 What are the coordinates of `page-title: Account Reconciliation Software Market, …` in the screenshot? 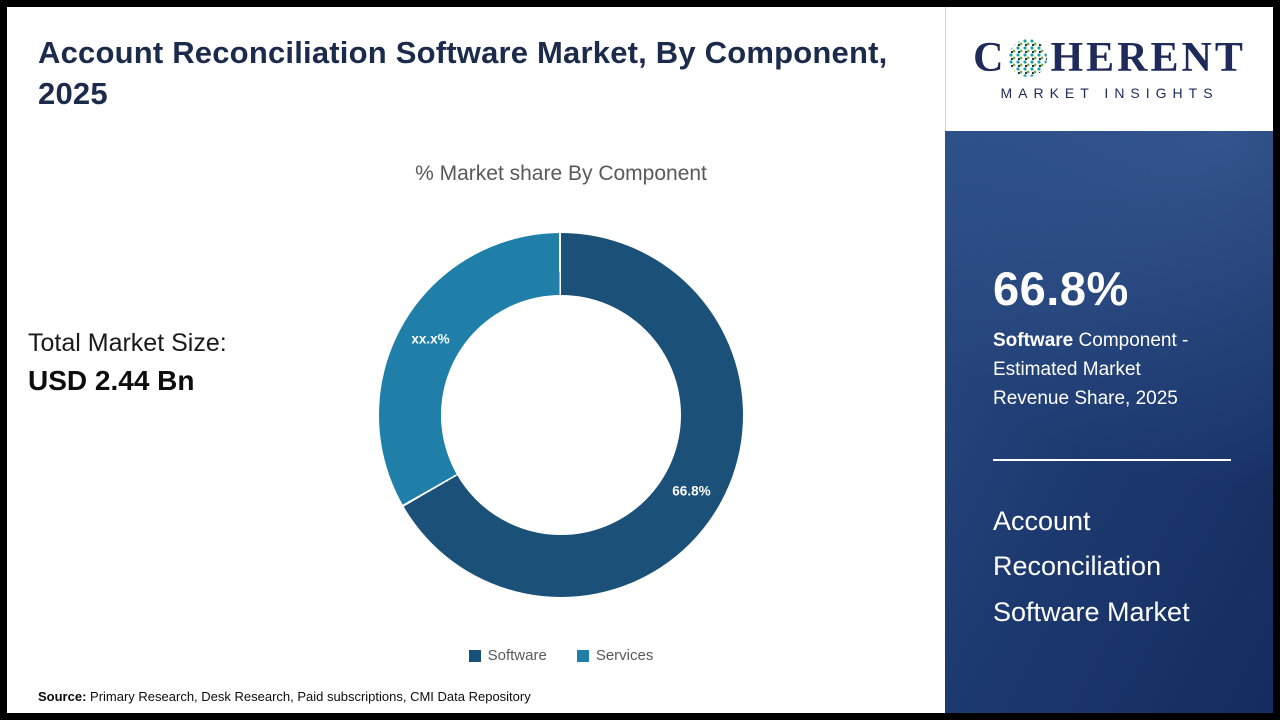 It's located at (463, 73).